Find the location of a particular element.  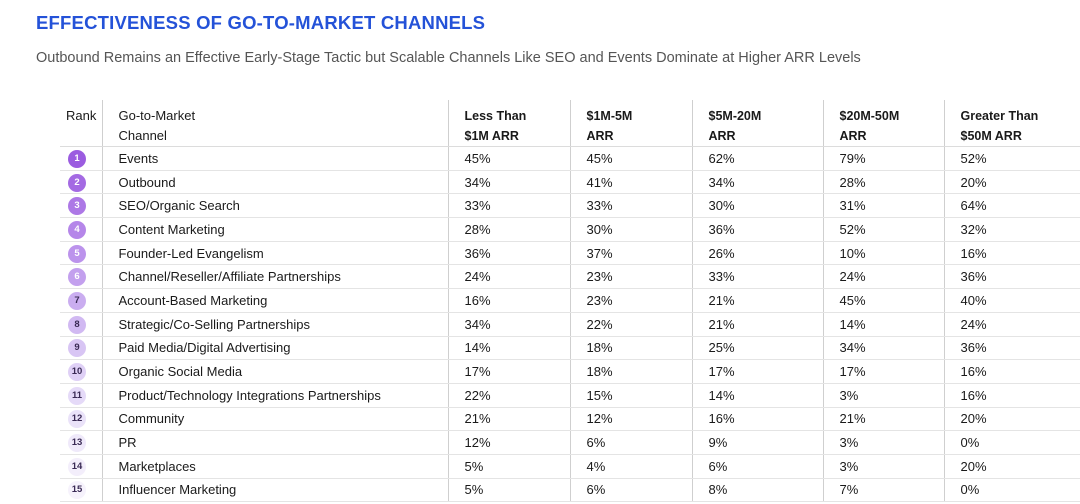

table-row: 7 Account-Based Marketing 16% 23% 21% 45% 40% is located at coordinates (570, 300).